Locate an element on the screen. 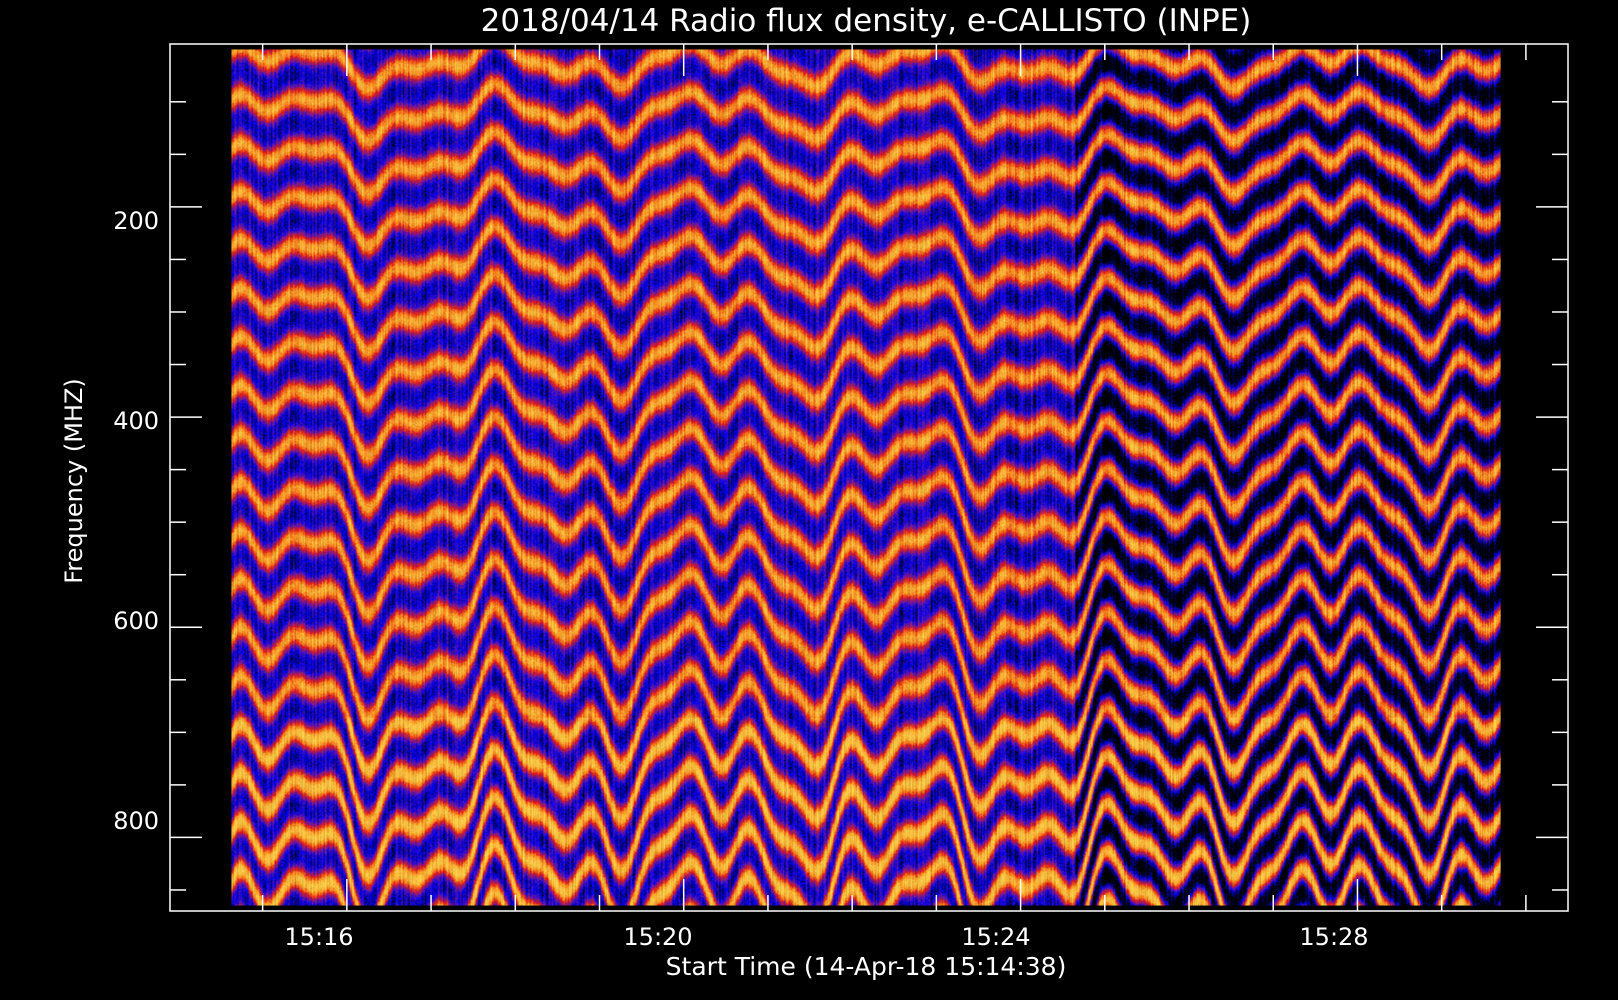 This screenshot has width=1618, height=1000. x-tick-label-1524: 15:24 is located at coordinates (995, 937).